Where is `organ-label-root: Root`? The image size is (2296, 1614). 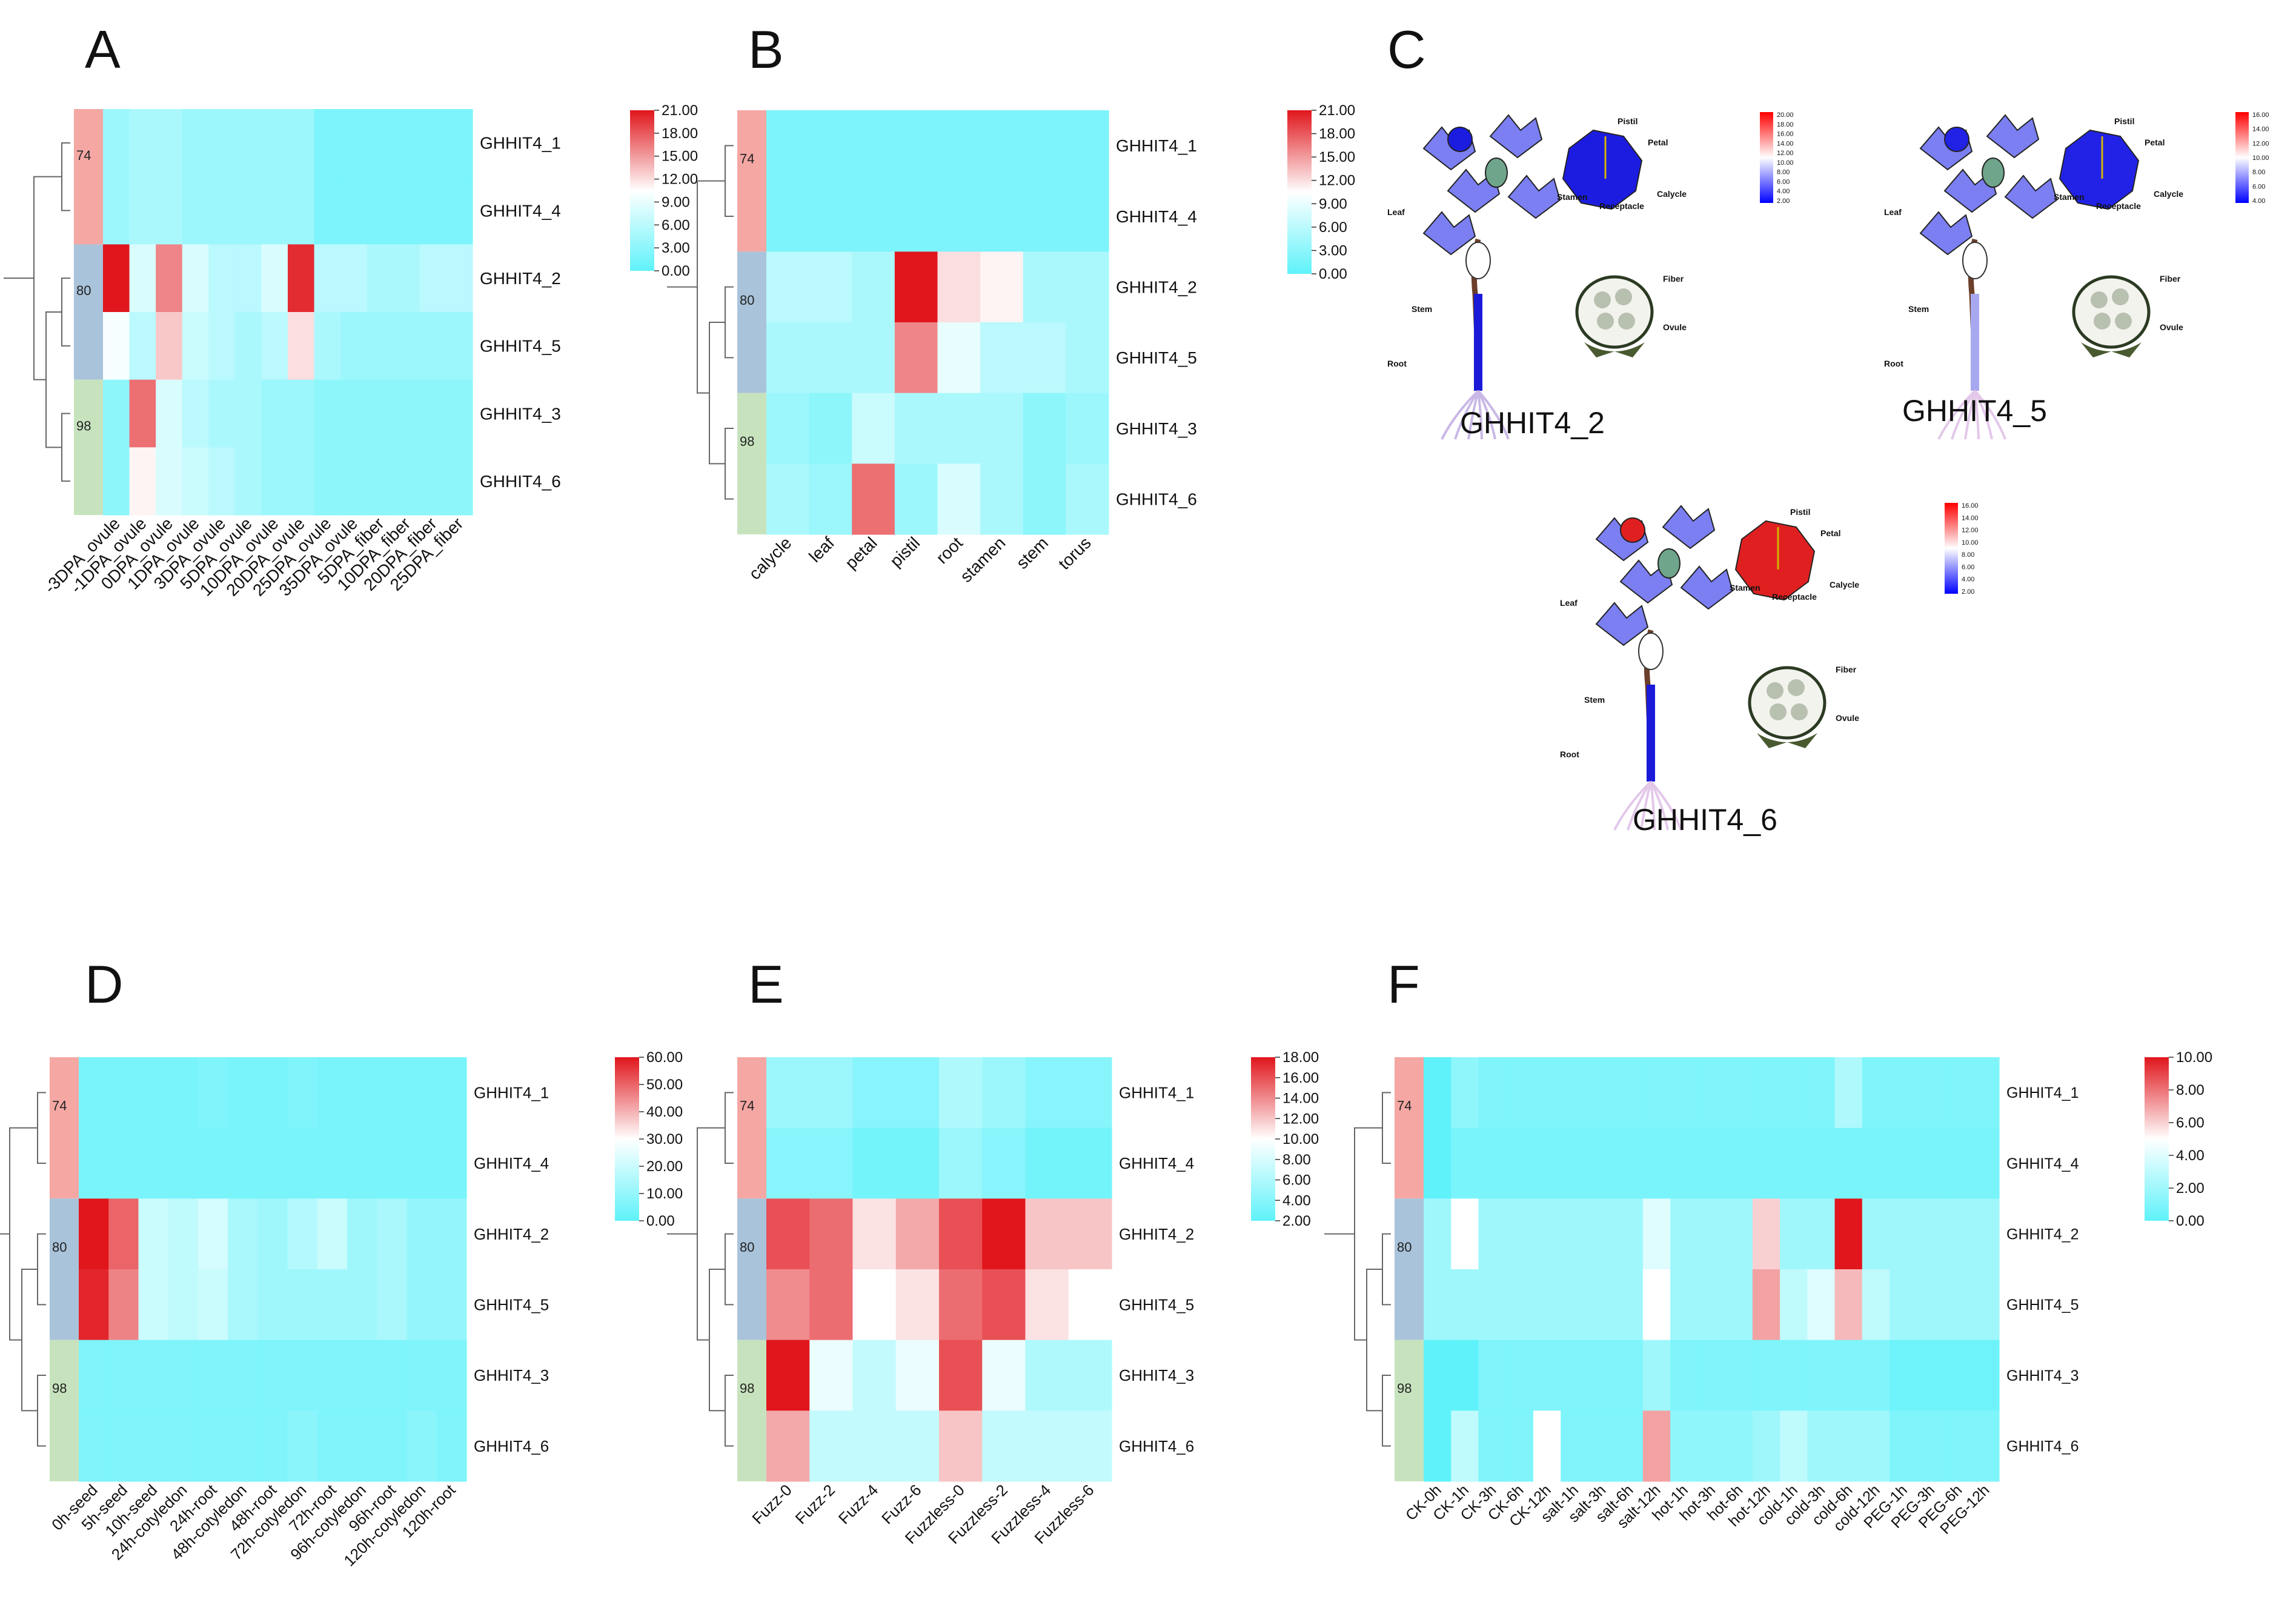
organ-label-root: Root is located at coordinates (1570, 754).